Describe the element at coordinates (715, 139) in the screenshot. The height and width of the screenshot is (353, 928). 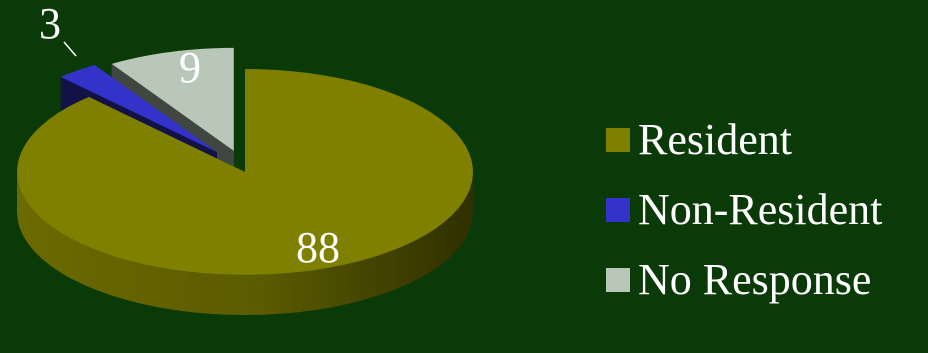
I see `legend-label-resident: Resident` at that location.